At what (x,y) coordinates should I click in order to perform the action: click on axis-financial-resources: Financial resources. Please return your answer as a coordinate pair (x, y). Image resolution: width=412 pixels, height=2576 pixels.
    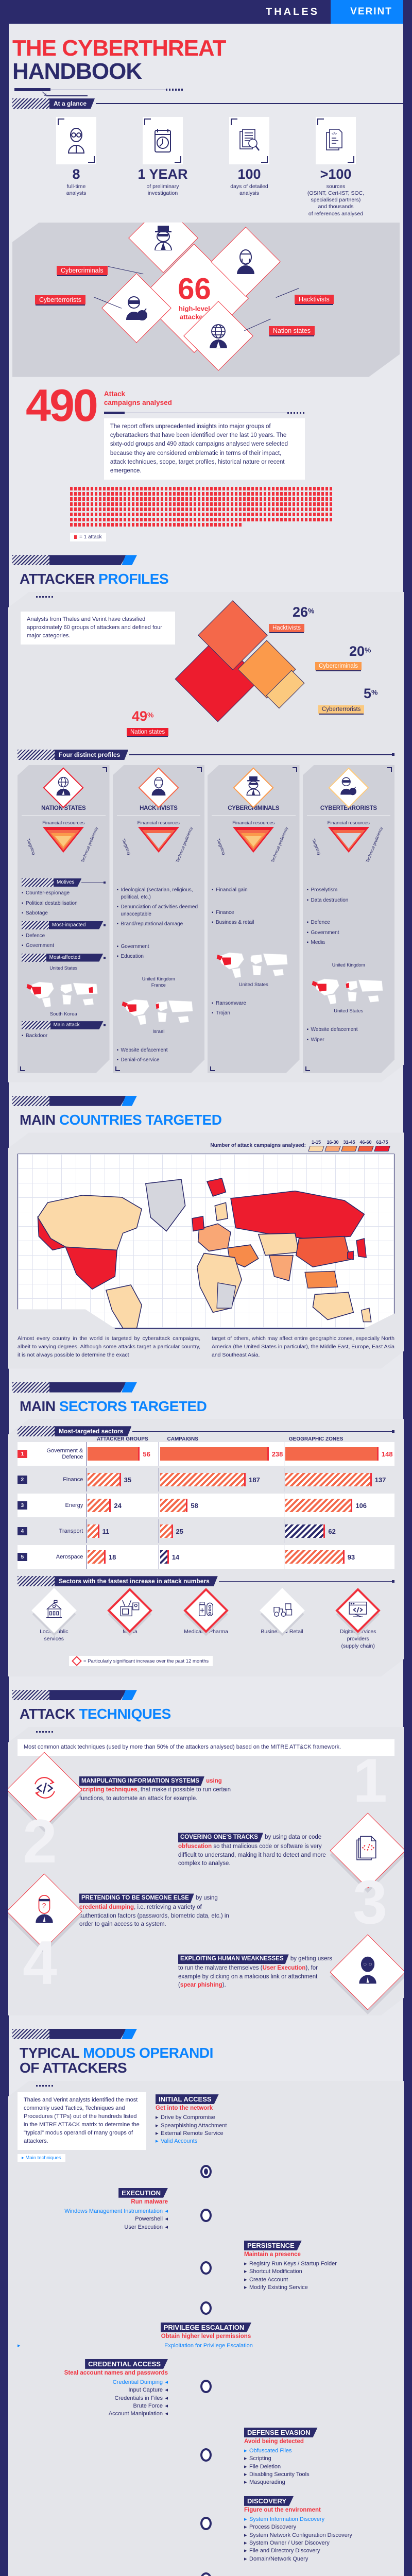
    Looking at the image, I should click on (349, 823).